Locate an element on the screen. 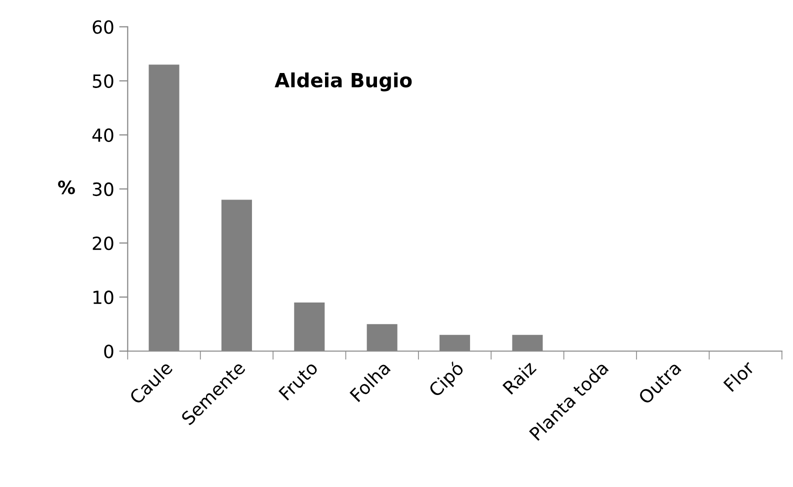 The height and width of the screenshot is (487, 793). text: Aldeia Bugio is located at coordinates (343, 82).